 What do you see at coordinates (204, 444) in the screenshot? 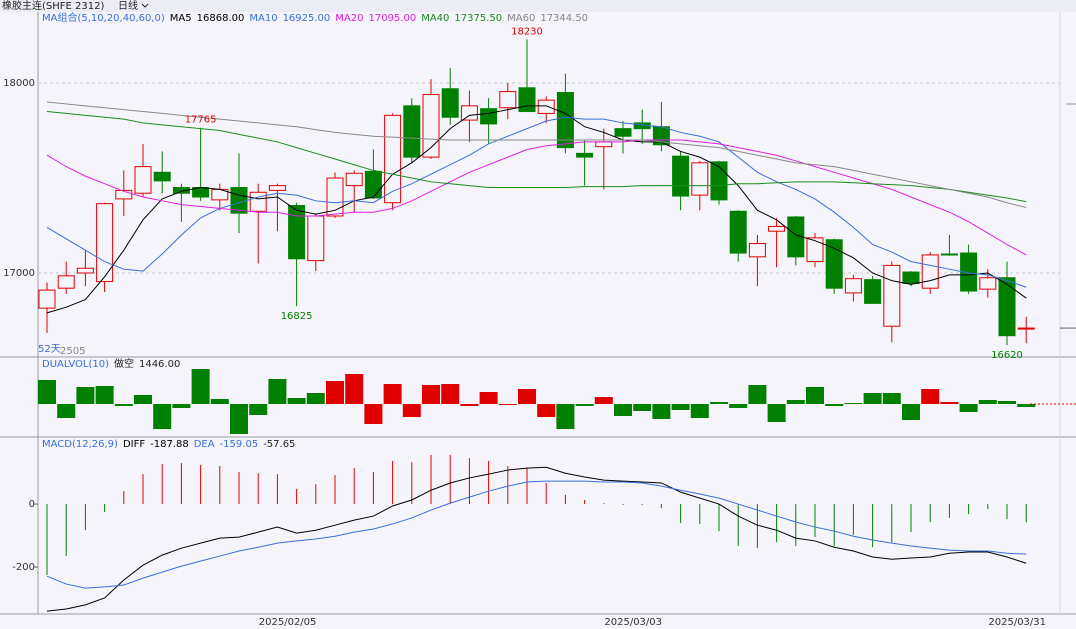
I see `legend-name: DEA` at bounding box center [204, 444].